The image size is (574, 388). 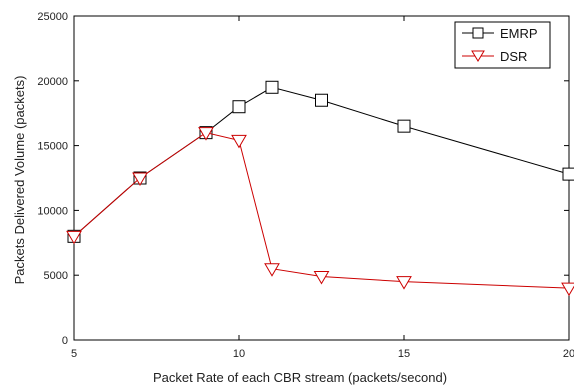 I want to click on x-tick-label: 20, so click(x=568, y=354).